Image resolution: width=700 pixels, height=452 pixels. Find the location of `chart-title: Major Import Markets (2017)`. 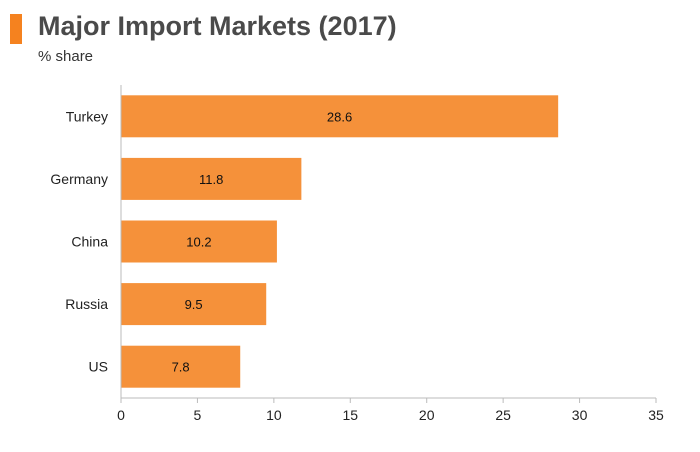

chart-title: Major Import Markets (2017) is located at coordinates (217, 26).